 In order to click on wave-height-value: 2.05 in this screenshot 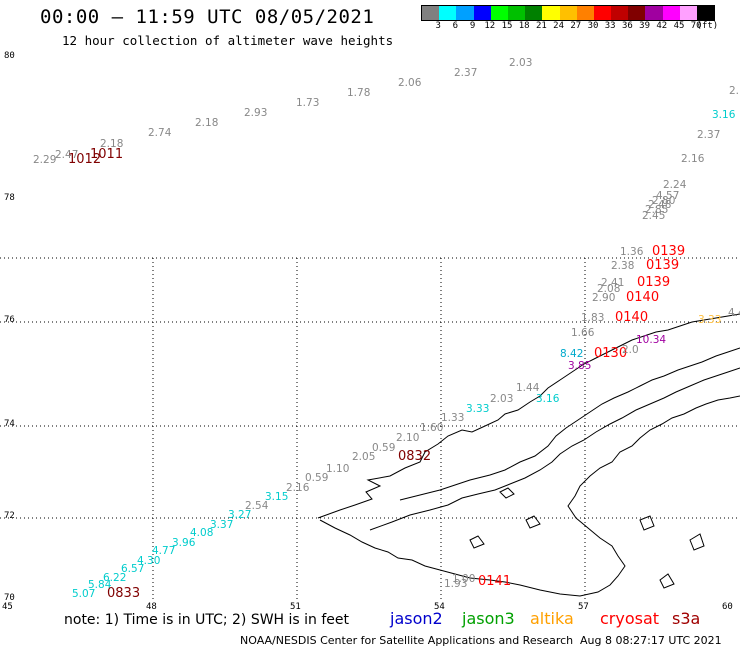, I will do `click(363, 457)`.